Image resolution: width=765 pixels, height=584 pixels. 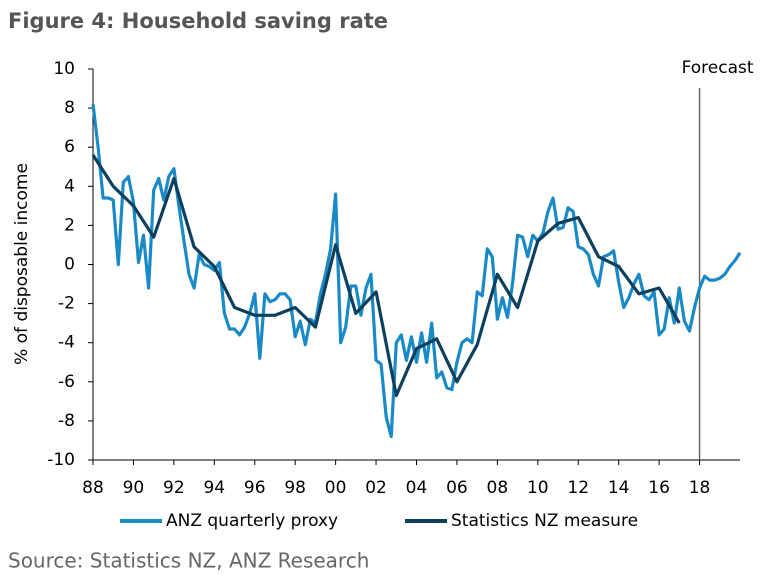 I want to click on x-tick-label: 16, so click(x=659, y=488).